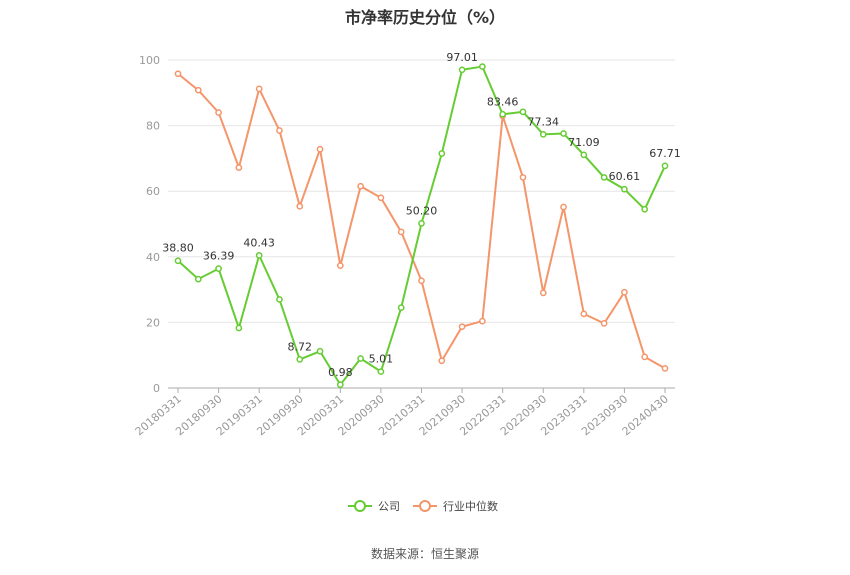 This screenshot has height=575, width=850. I want to click on y-tick-label: 60, so click(153, 191).